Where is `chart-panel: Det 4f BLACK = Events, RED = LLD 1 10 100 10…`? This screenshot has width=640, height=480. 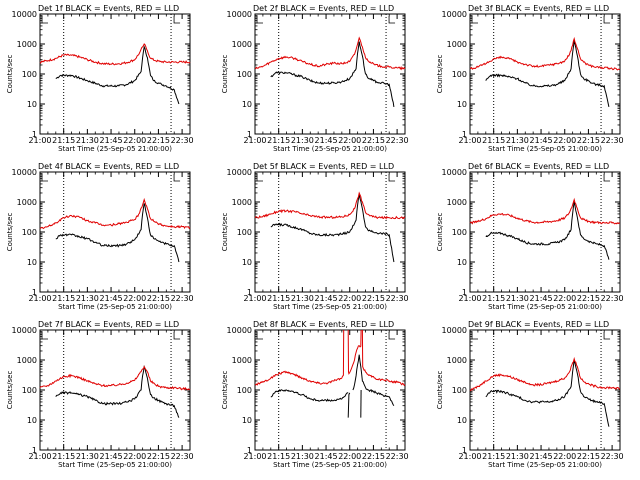
chart-panel: Det 4f BLACK = Events, RED = LLD 1 10 100 10… is located at coordinates (100, 236).